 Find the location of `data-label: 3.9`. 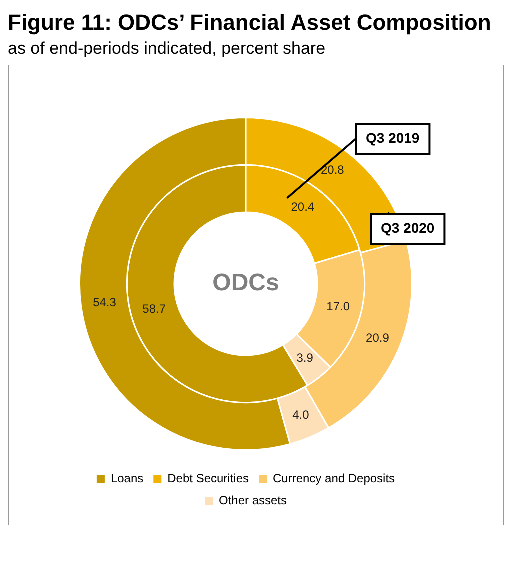

data-label: 3.9 is located at coordinates (305, 357).